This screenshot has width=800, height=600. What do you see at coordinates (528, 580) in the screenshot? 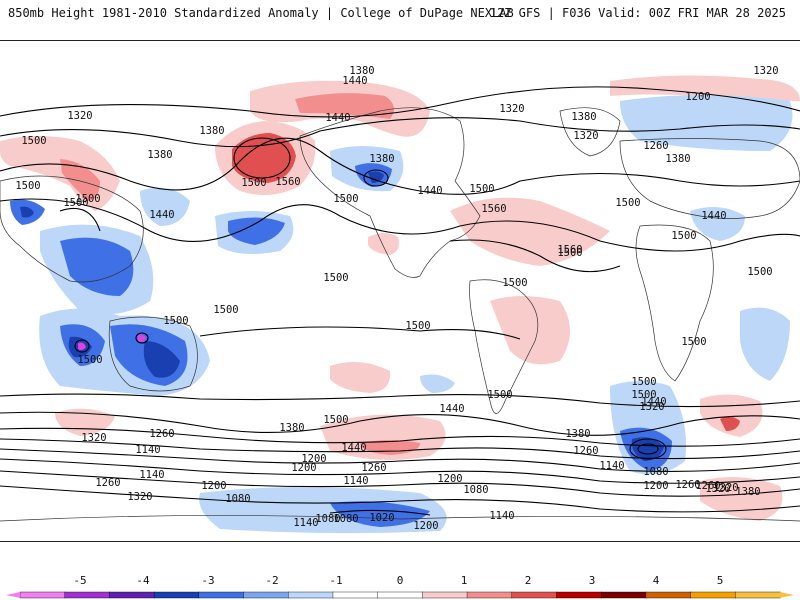
I see `colorbar-tick-label: 2` at bounding box center [528, 580].